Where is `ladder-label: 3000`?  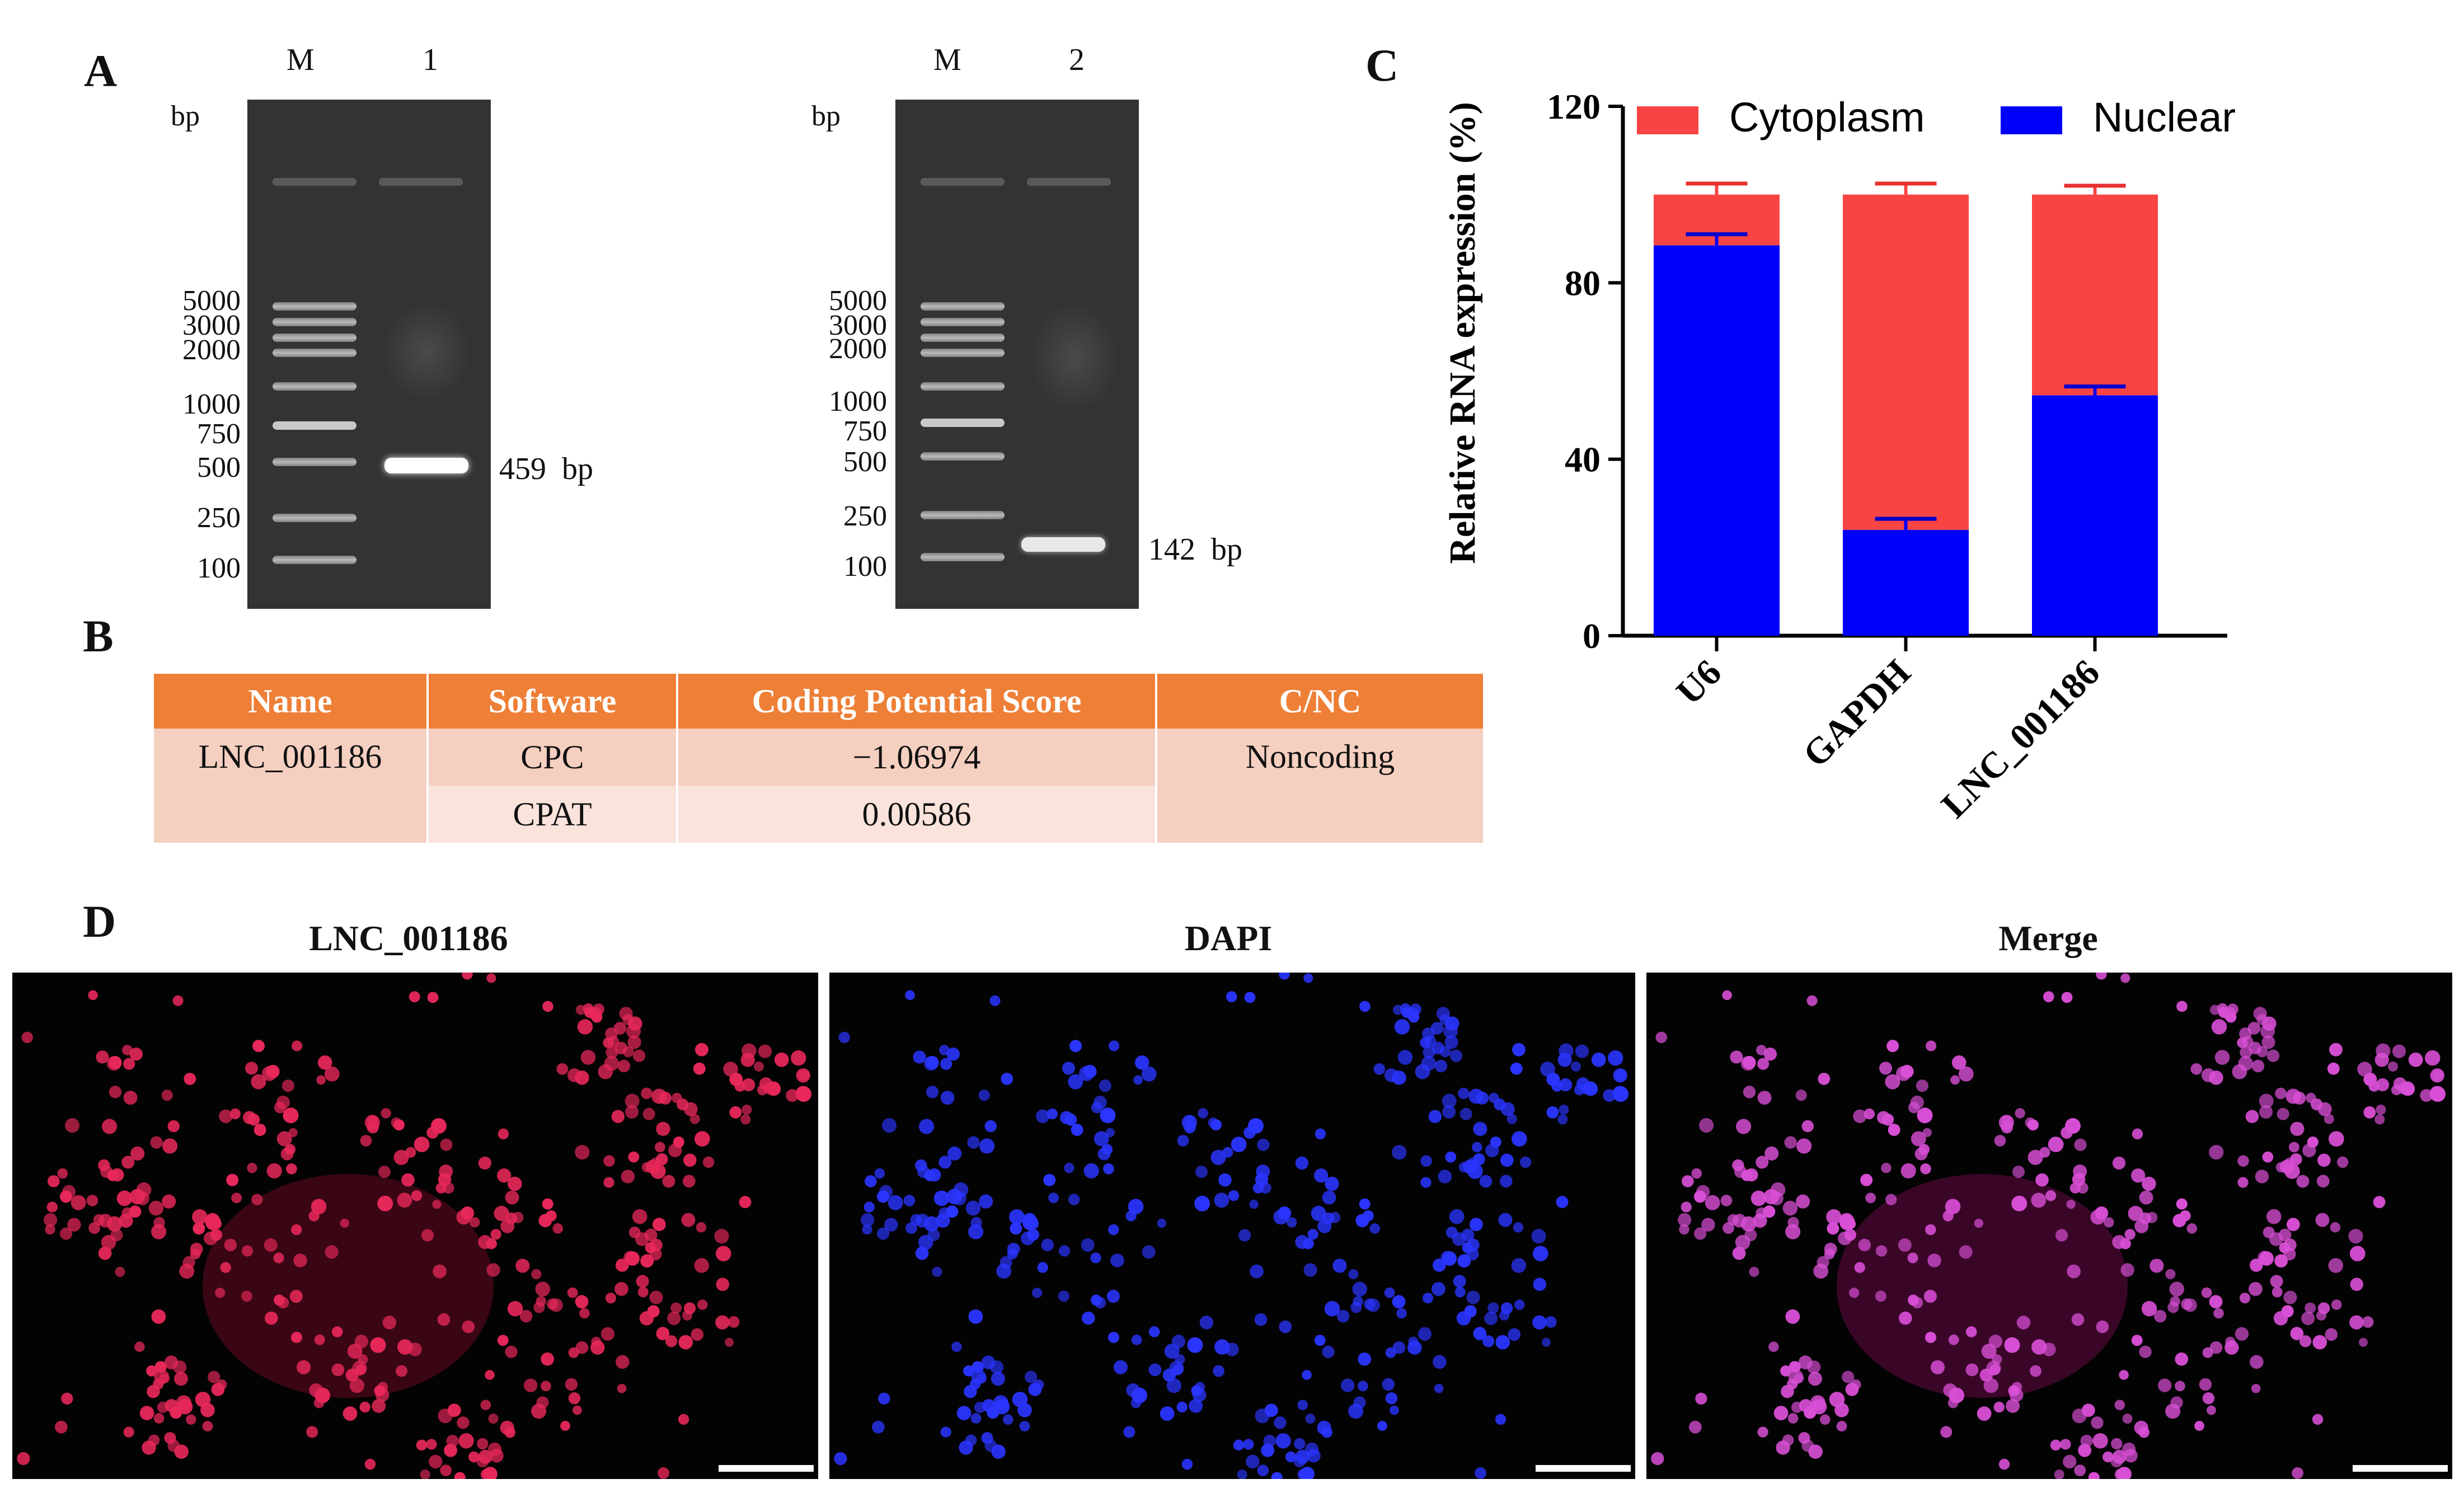
ladder-label: 3000 is located at coordinates (211, 325).